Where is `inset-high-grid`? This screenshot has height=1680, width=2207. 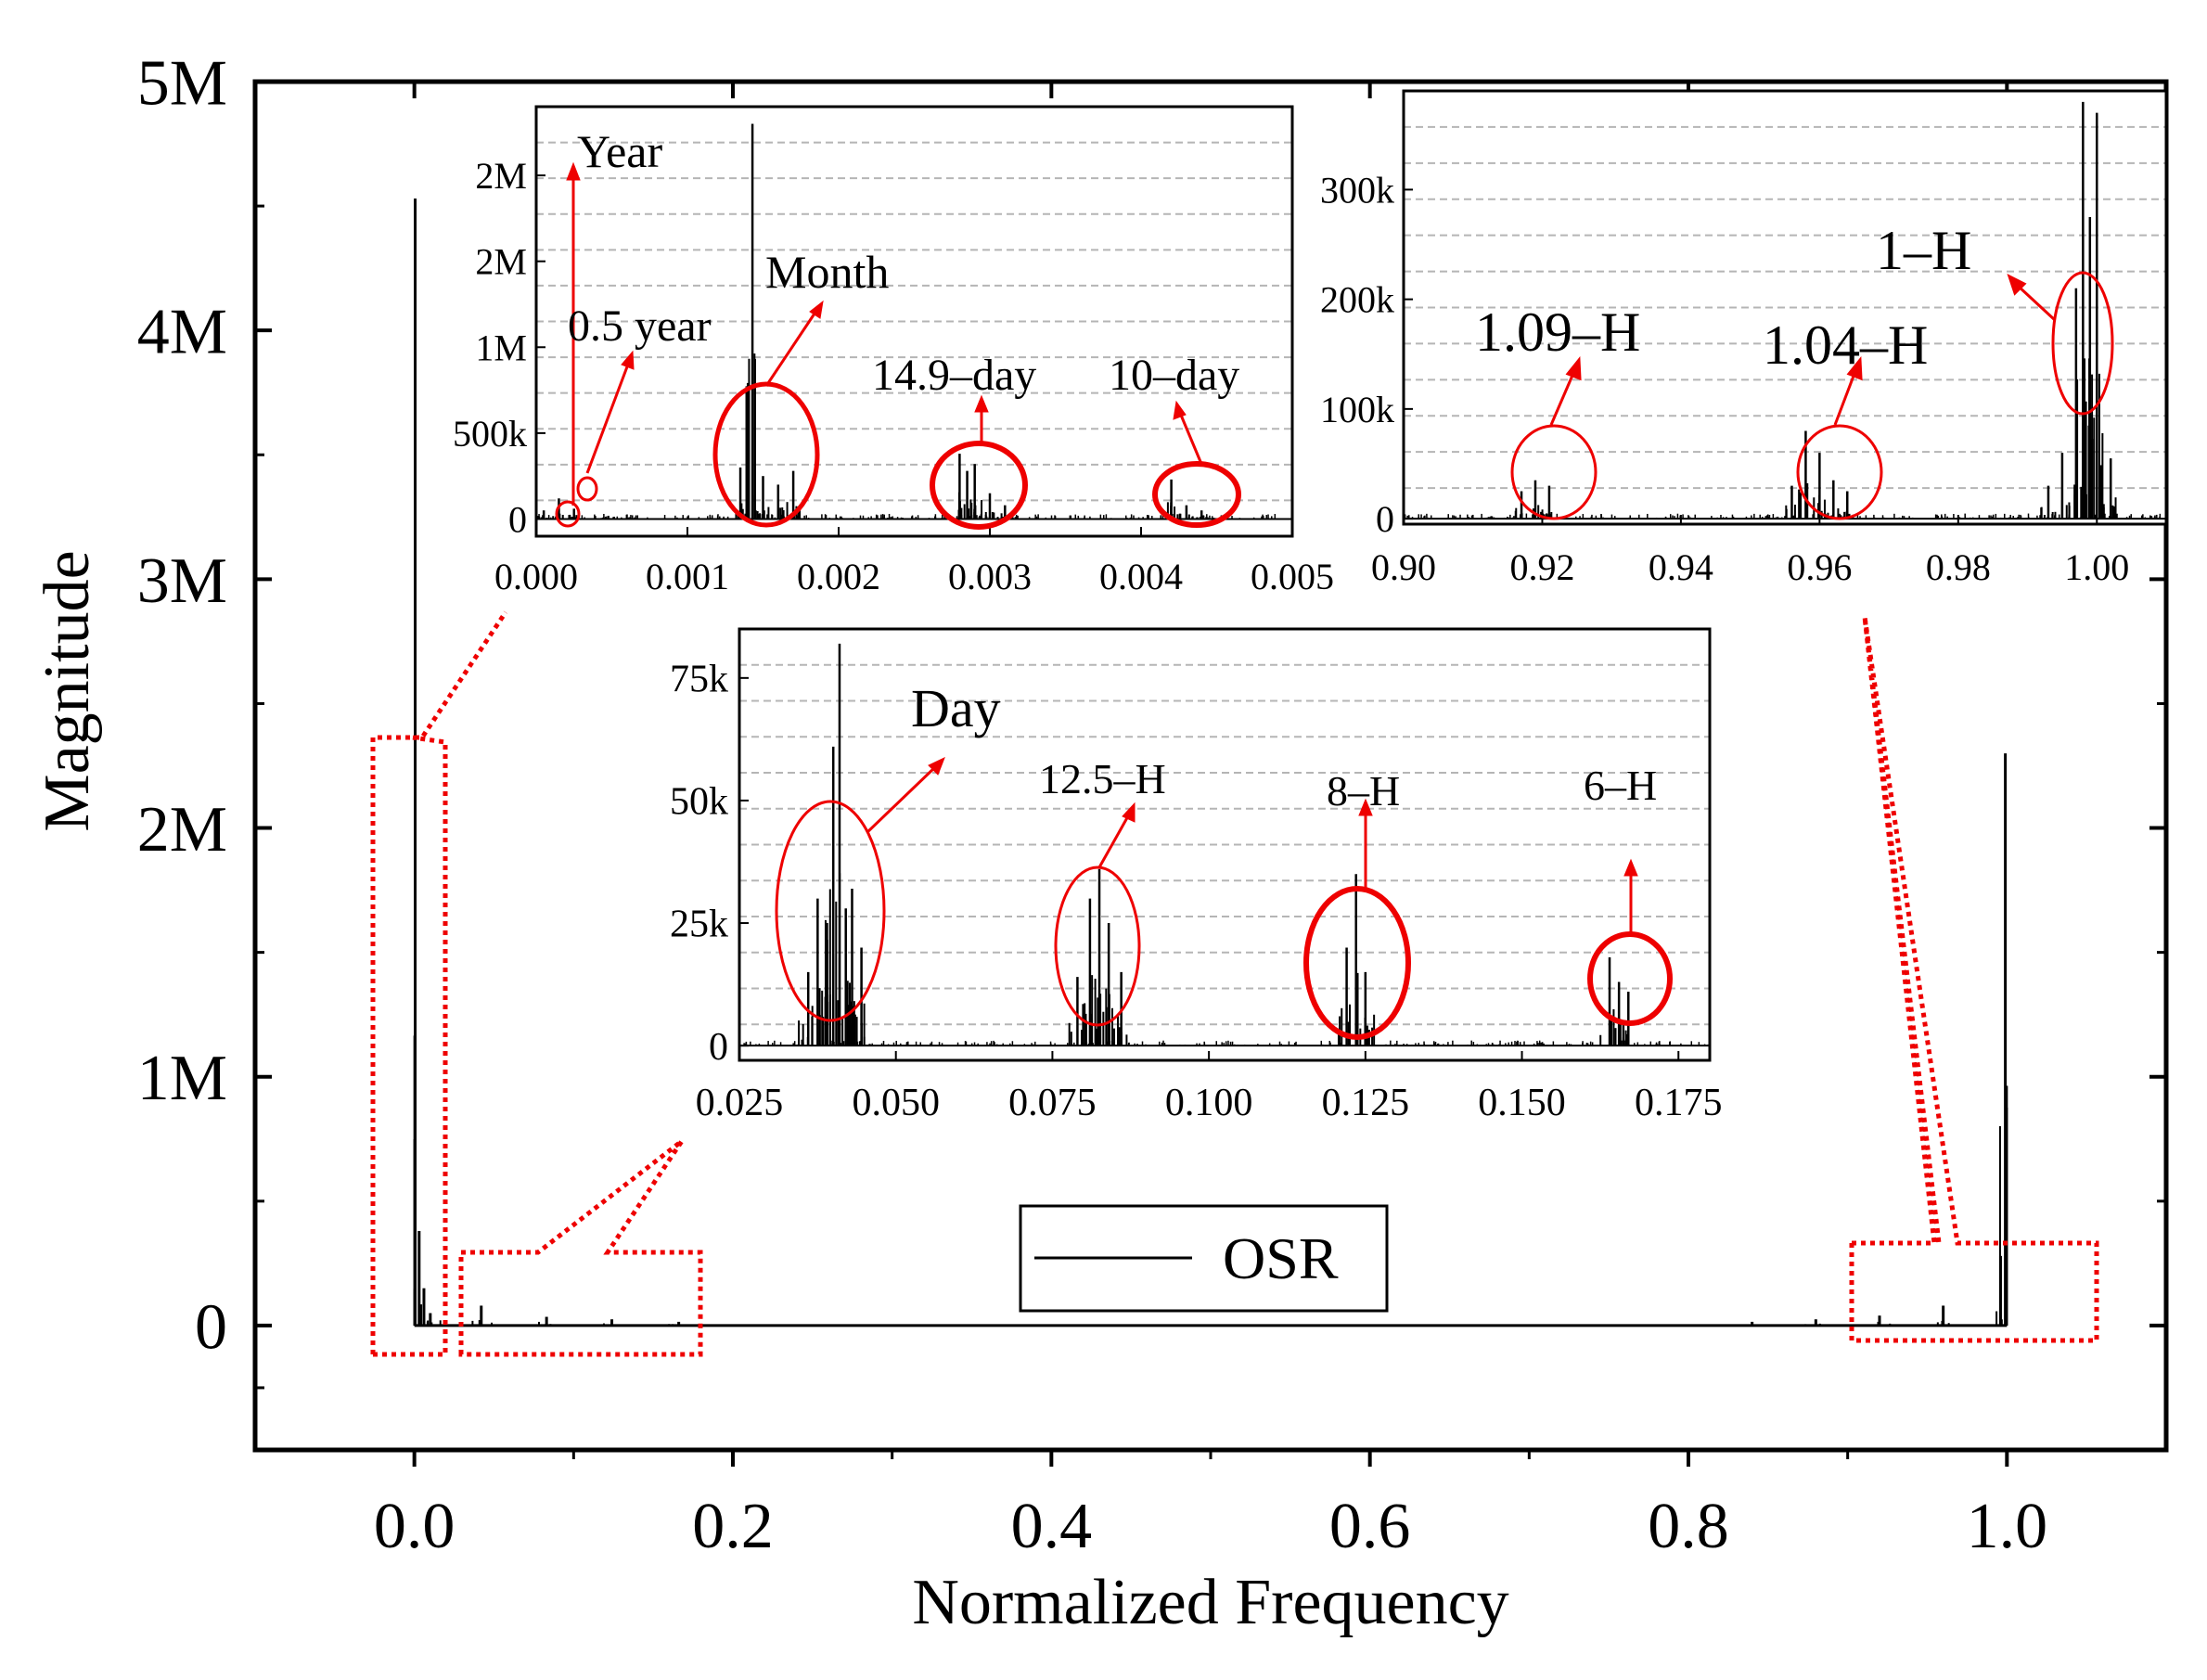
inset-high-grid is located at coordinates (1785, 307).